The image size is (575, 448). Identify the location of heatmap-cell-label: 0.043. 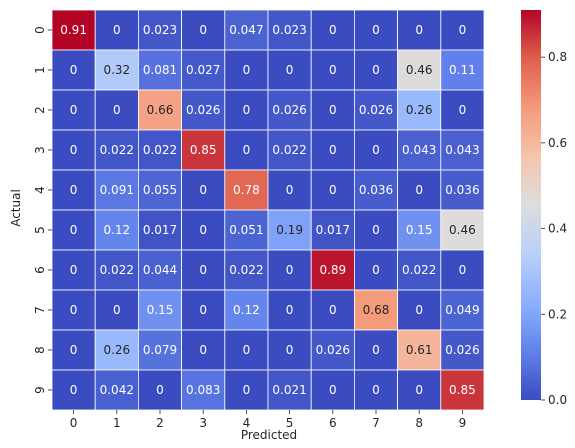
(462, 150).